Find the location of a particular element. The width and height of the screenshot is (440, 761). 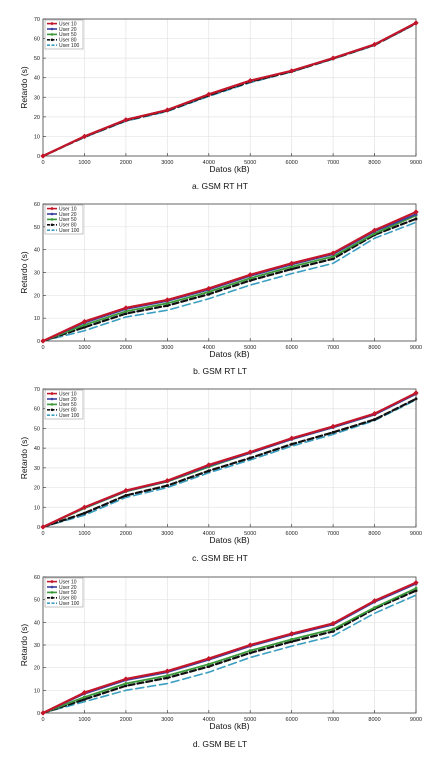

x-tick-label: 6000 is located at coordinates (292, 348).